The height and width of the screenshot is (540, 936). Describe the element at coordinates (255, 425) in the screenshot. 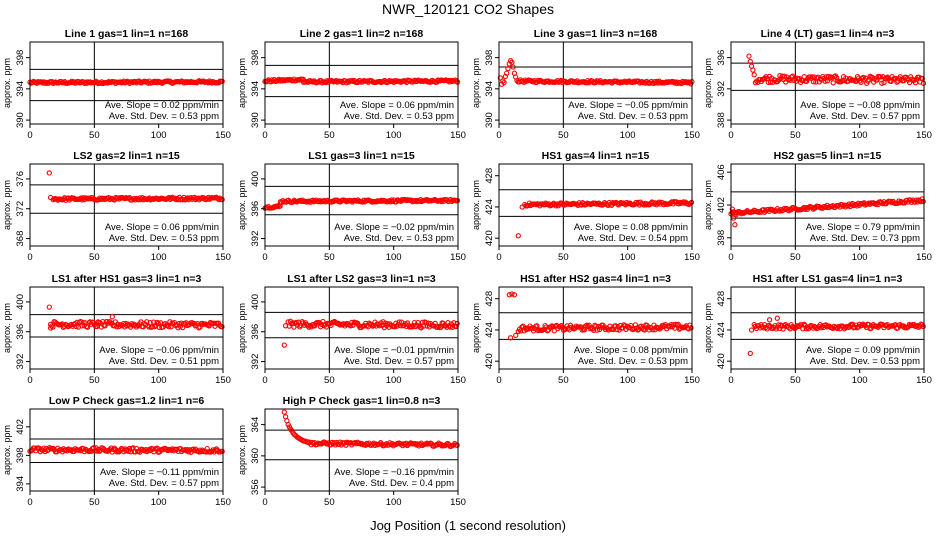

I see `y-tick-label: 364` at that location.